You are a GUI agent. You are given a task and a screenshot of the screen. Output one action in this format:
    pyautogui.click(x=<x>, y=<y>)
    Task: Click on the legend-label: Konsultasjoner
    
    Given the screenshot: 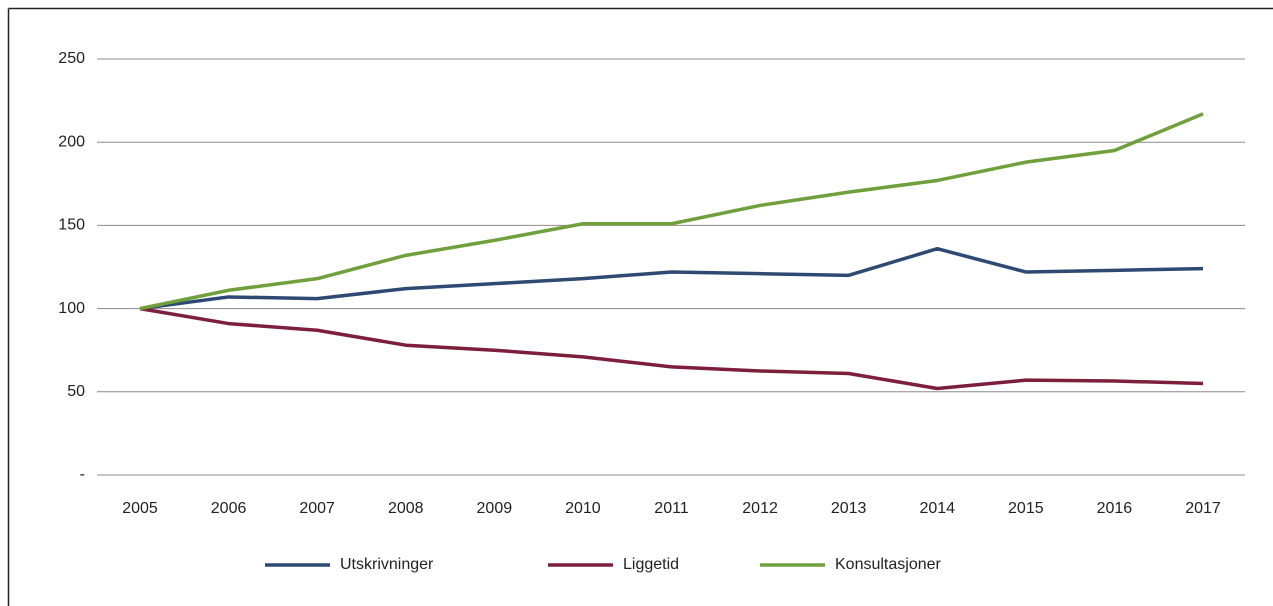 What is the action you would take?
    pyautogui.click(x=888, y=564)
    